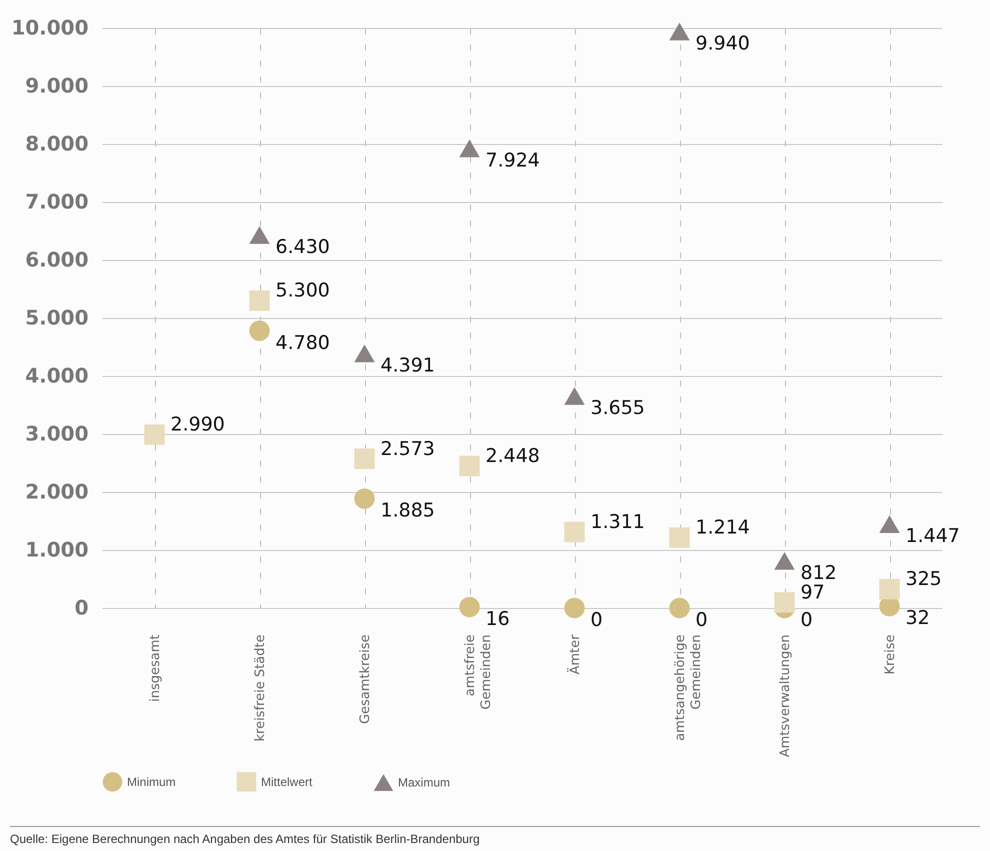 The width and height of the screenshot is (990, 851). What do you see at coordinates (924, 579) in the screenshot?
I see `data-label: 325` at bounding box center [924, 579].